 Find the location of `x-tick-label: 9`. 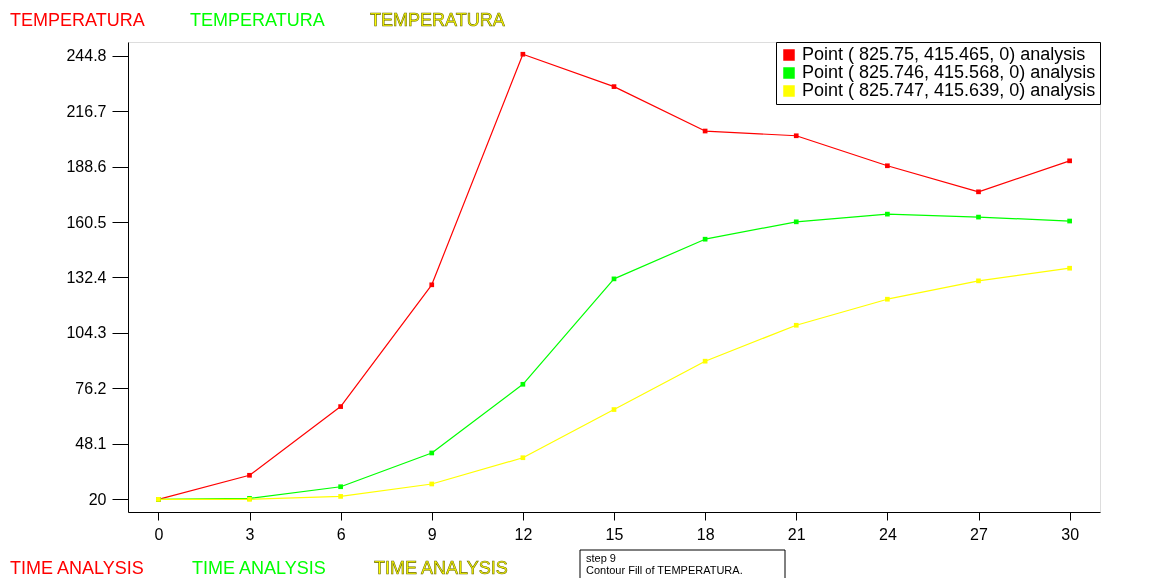

x-tick-label: 9 is located at coordinates (432, 534).